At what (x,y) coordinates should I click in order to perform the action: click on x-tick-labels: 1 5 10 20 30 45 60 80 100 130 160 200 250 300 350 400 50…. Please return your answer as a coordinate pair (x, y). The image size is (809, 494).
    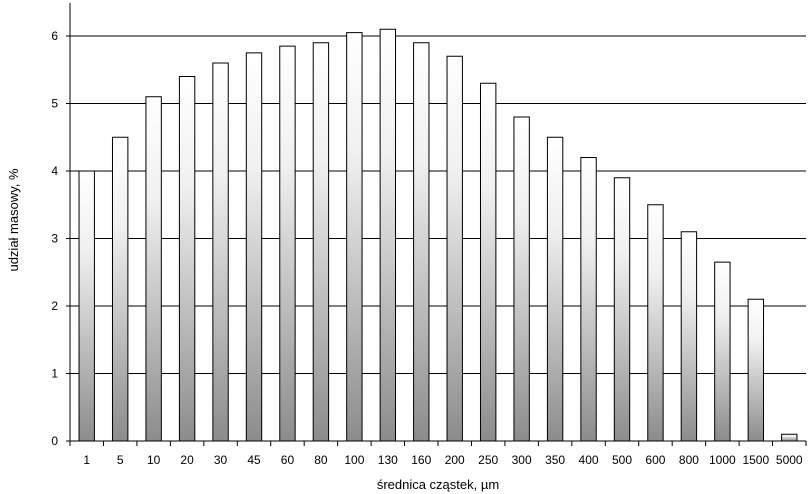
    Looking at the image, I should click on (438, 454).